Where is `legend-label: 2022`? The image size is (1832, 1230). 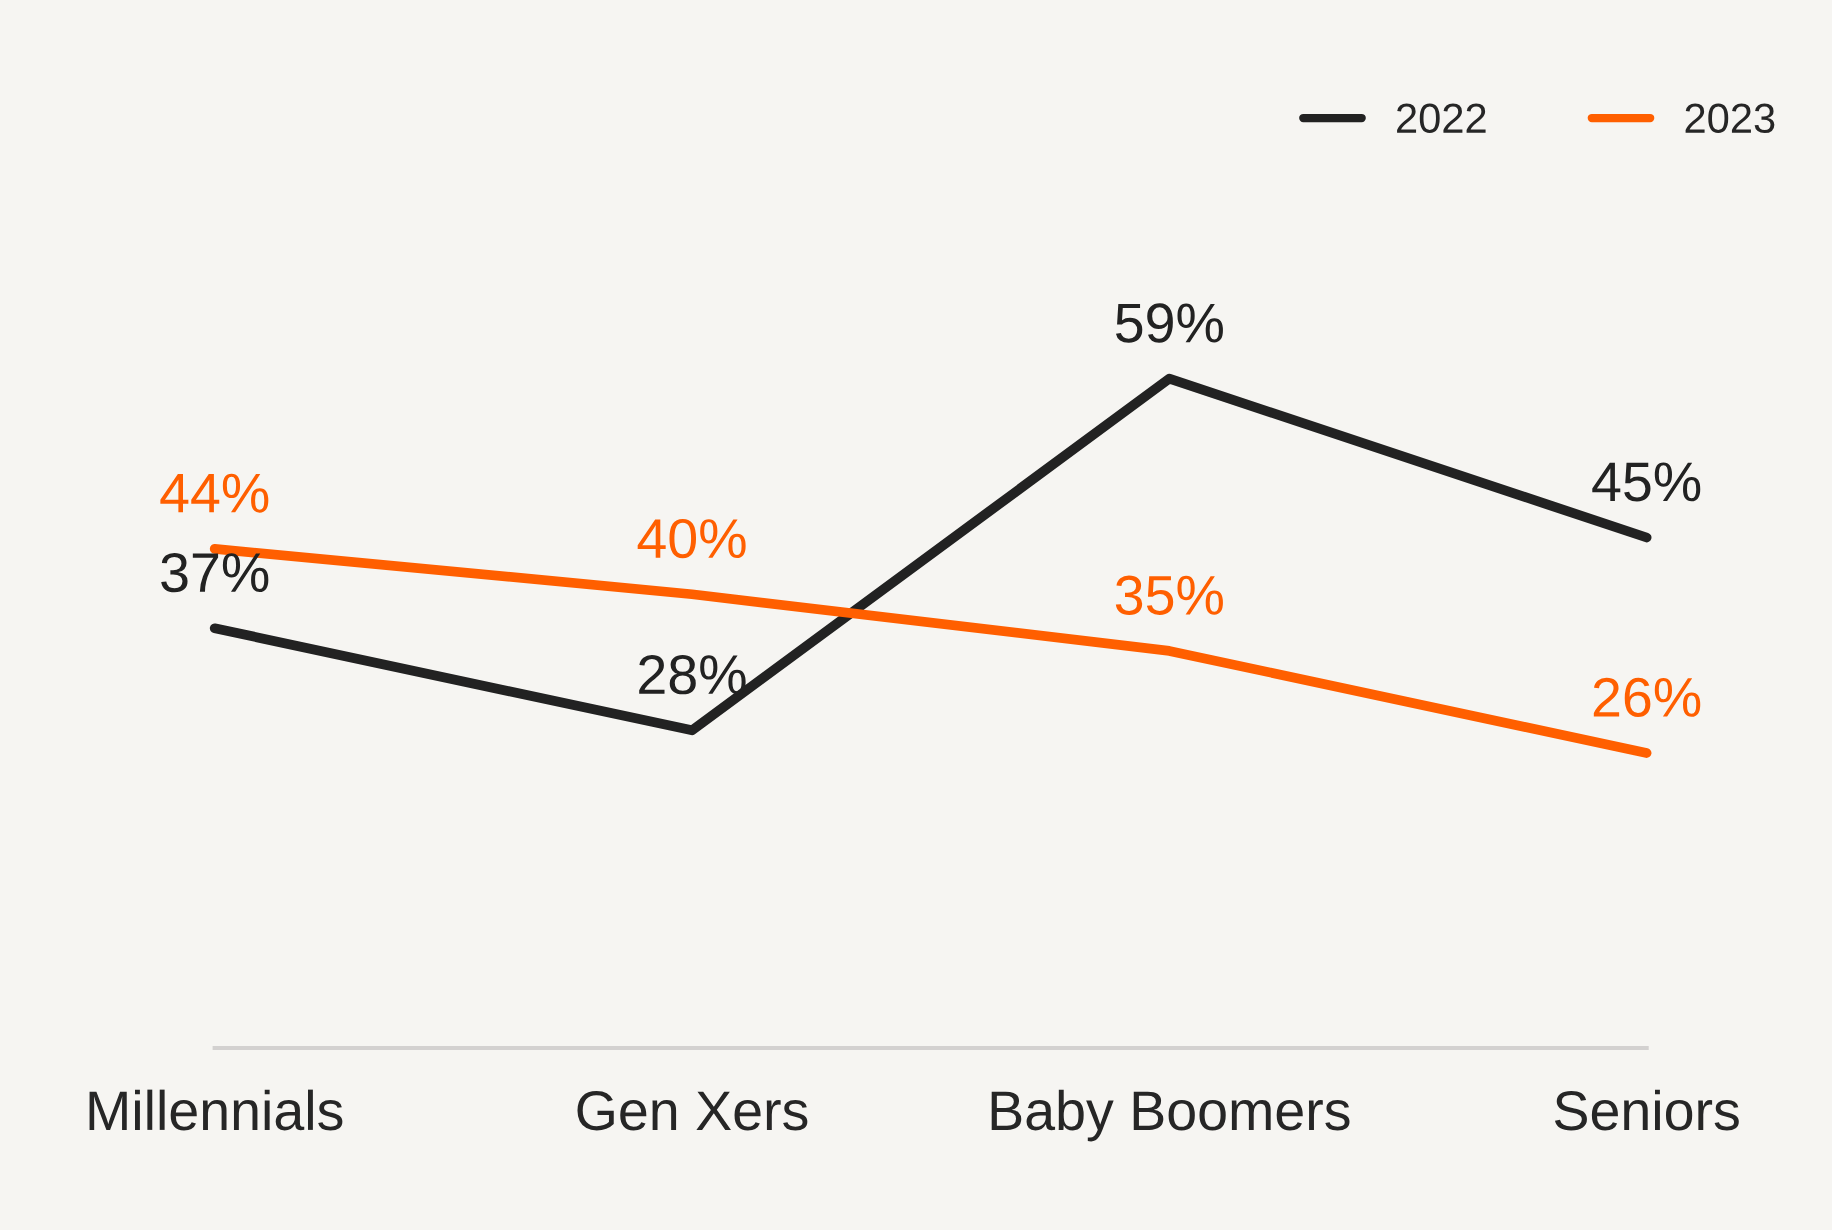 legend-label: 2022 is located at coordinates (1441, 118).